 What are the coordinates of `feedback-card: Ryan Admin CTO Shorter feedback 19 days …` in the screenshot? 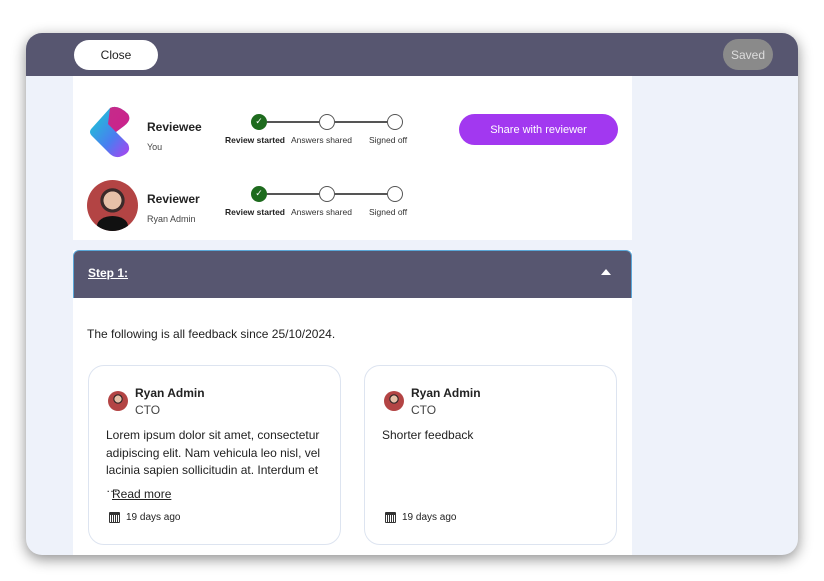 It's located at (490, 455).